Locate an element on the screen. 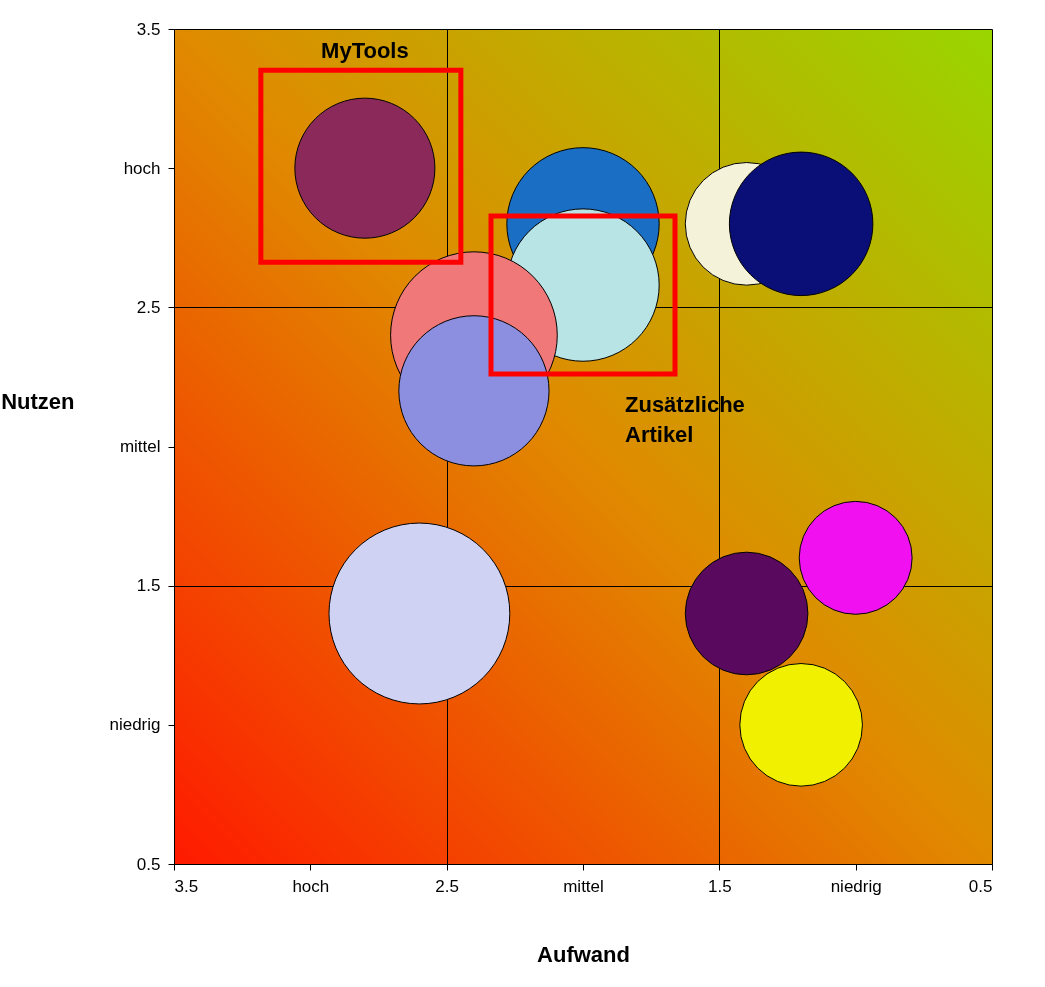  x-tick-label: niedrig is located at coordinates (856, 886).